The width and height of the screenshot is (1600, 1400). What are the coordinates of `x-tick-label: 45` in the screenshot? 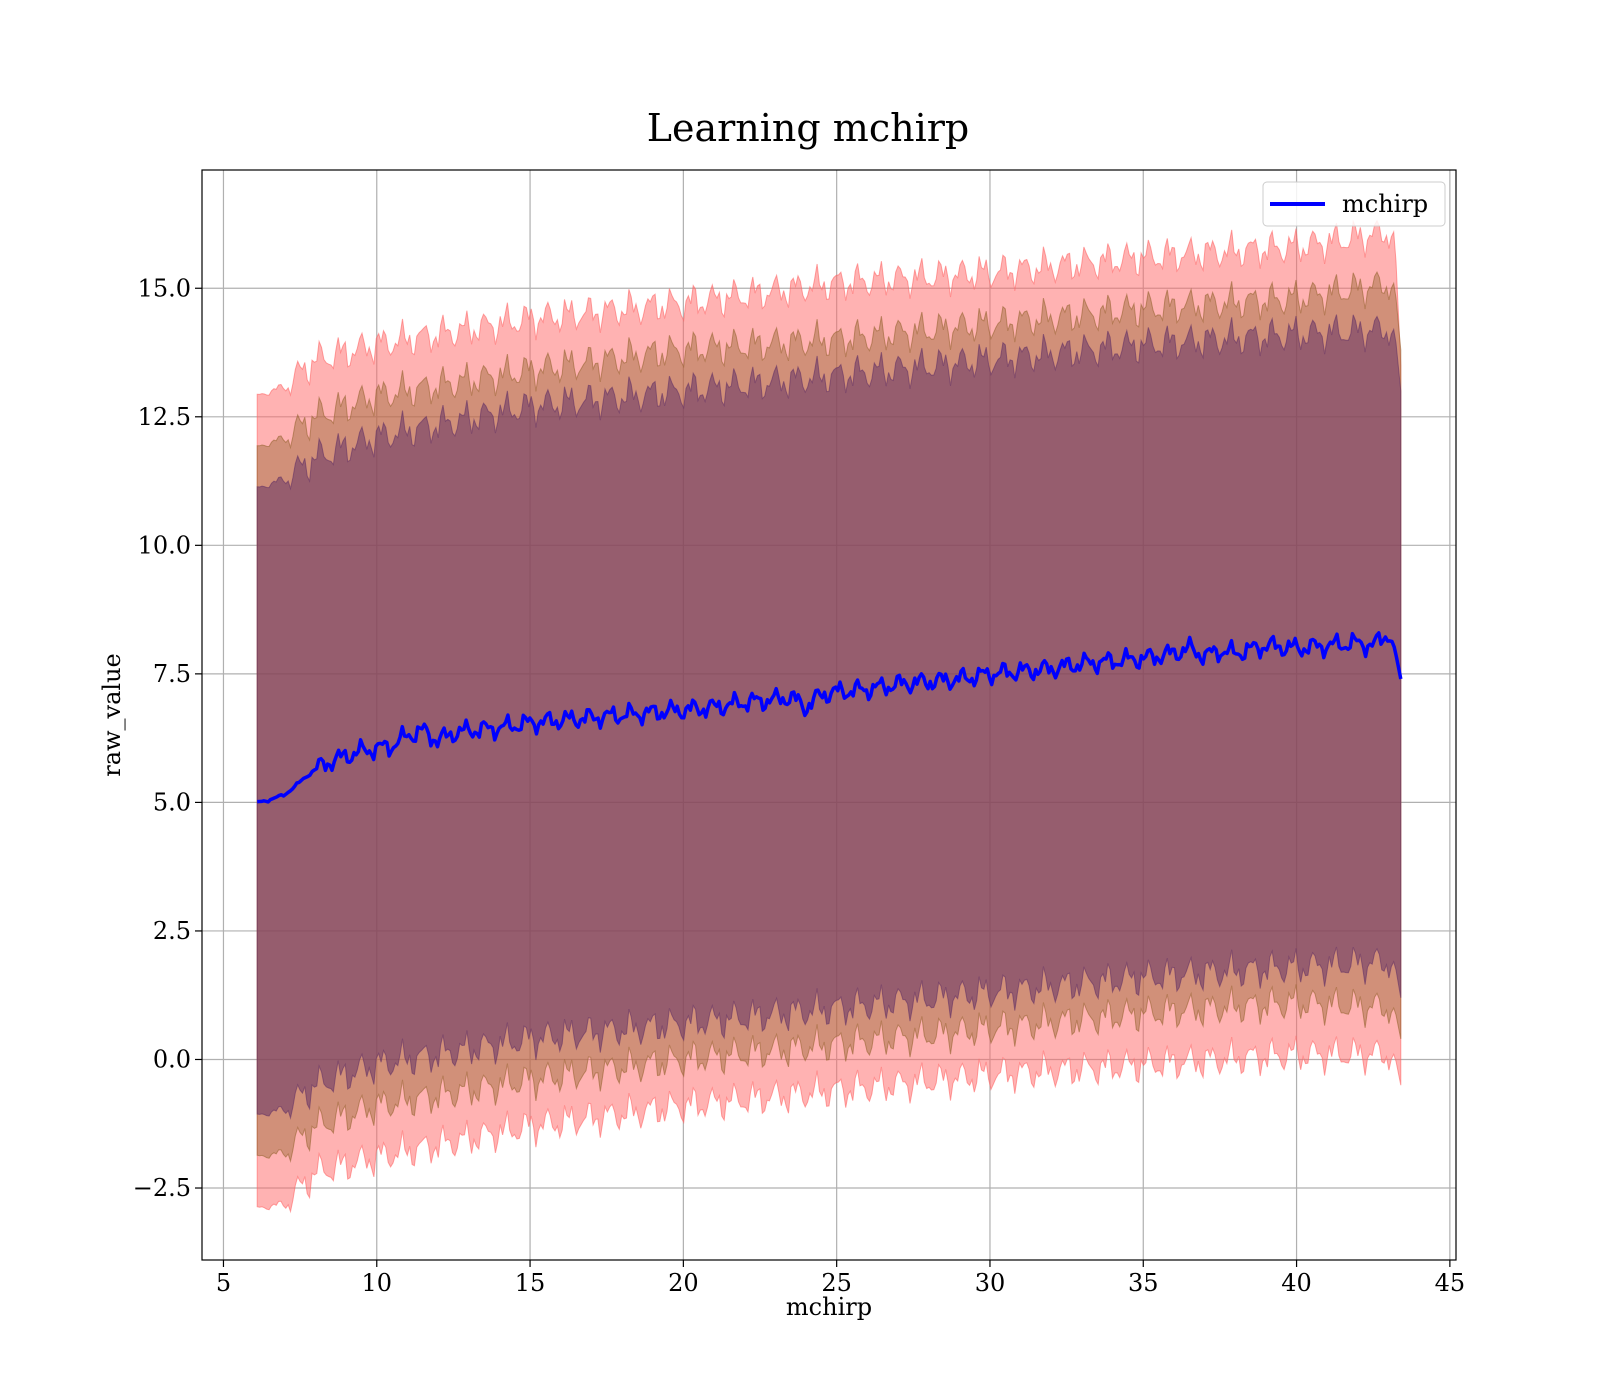 It's located at (1450, 1283).